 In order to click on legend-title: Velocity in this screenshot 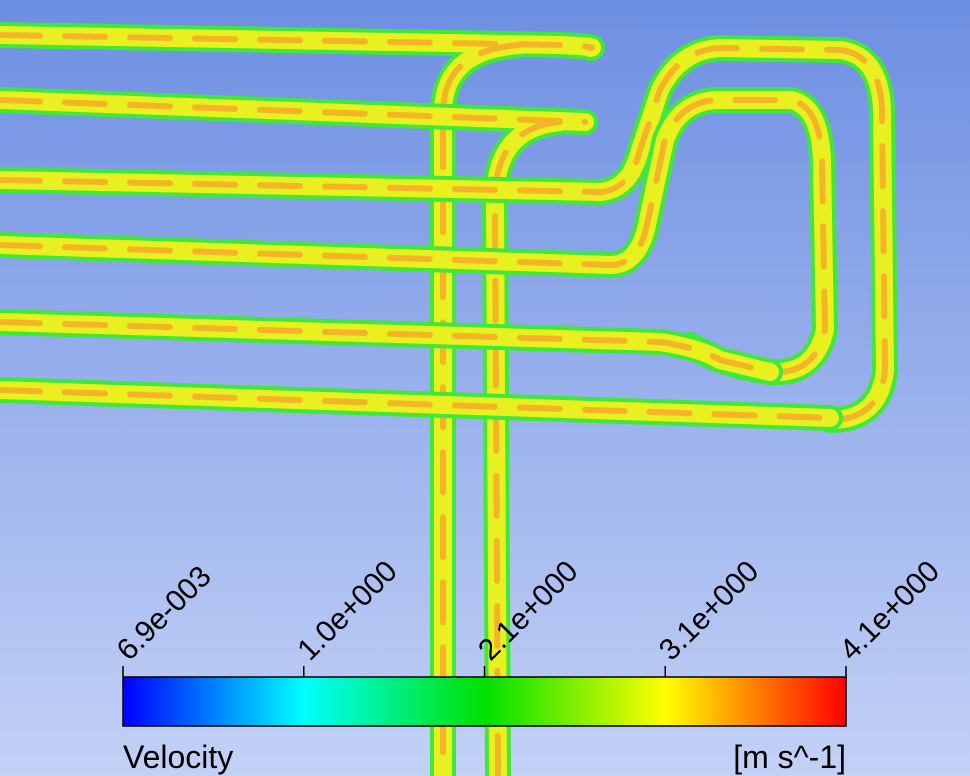, I will do `click(178, 757)`.